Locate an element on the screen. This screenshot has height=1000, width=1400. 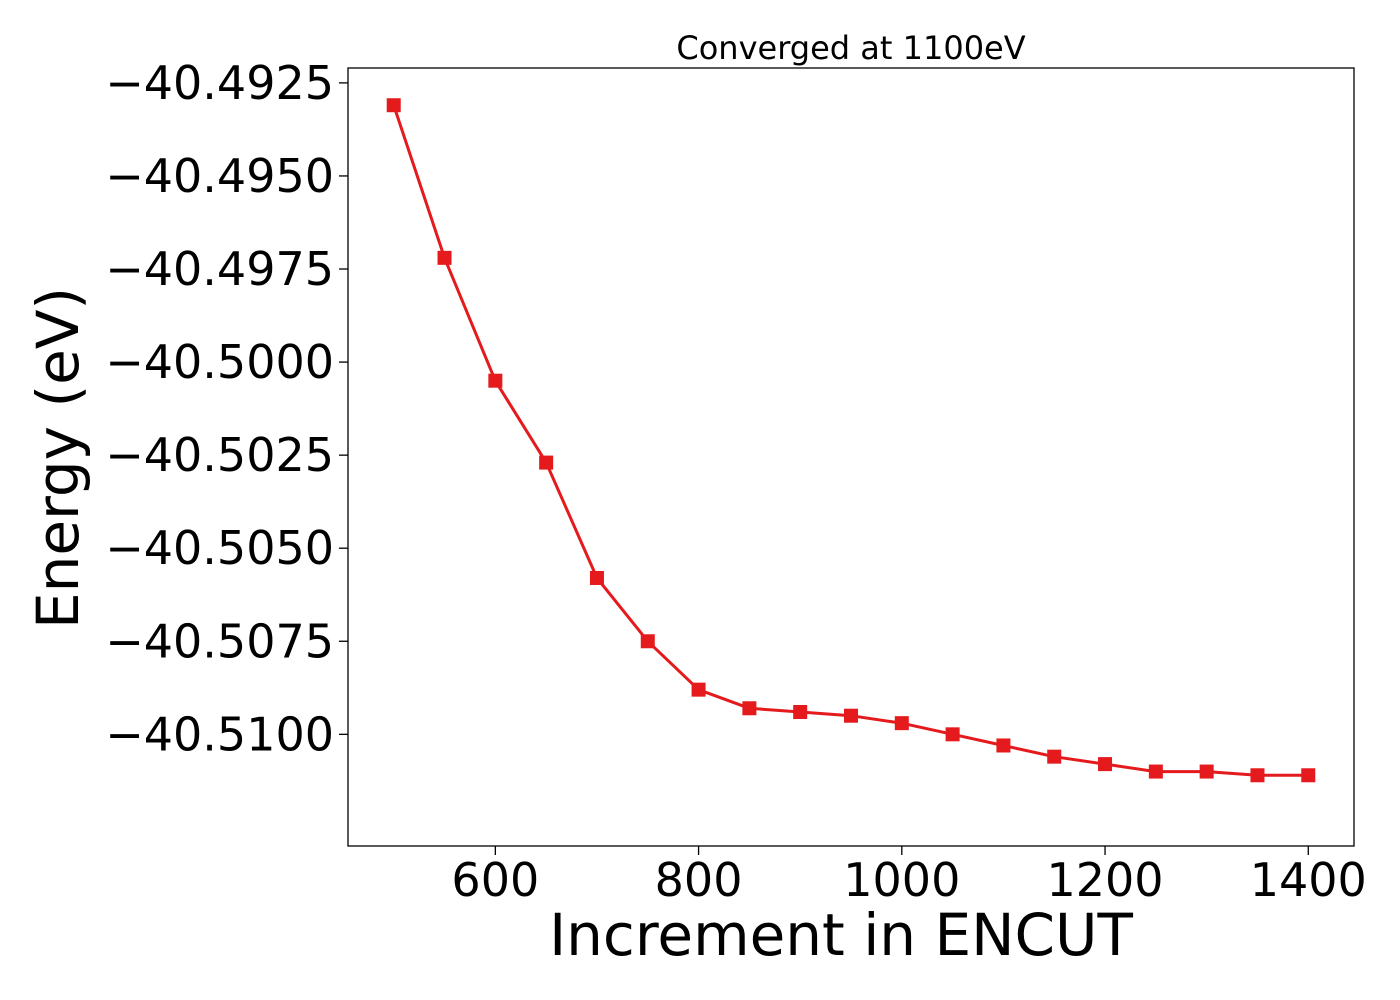
y-tick-label: −40.5025 is located at coordinates (219, 455).